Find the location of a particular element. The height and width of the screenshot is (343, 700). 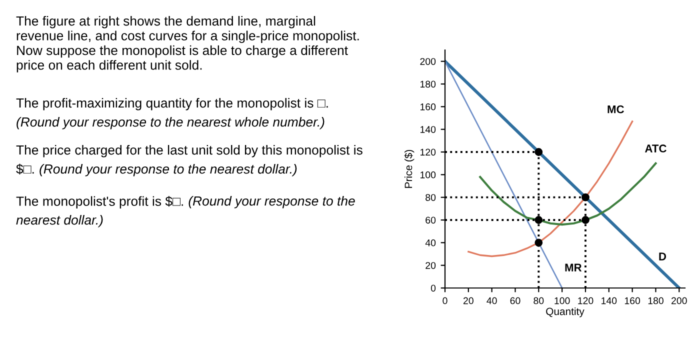

text: (Round your response to the nearest whole number.) is located at coordinates (170, 123).